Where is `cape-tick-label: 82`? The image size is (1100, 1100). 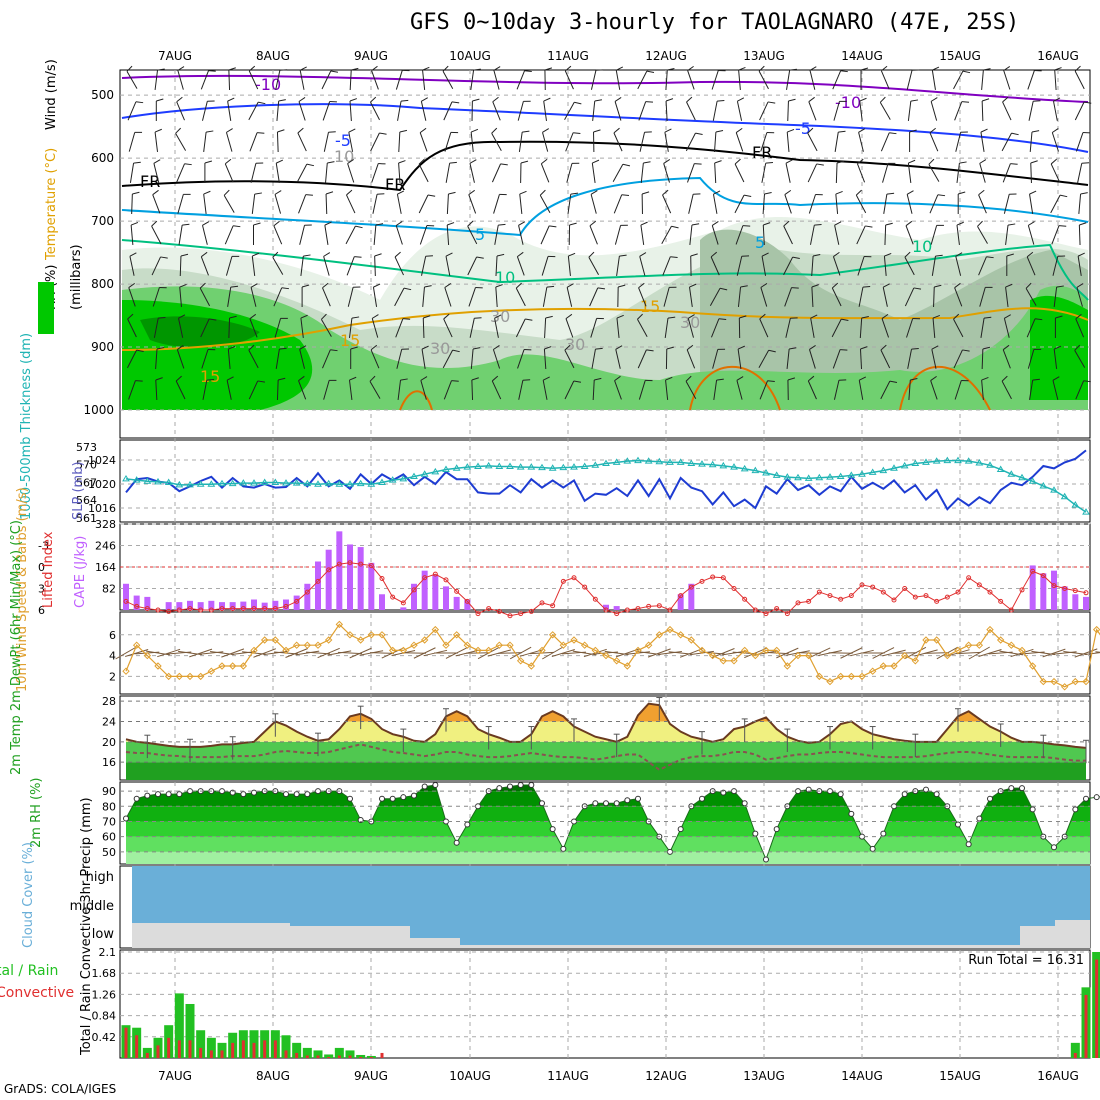
cape-tick-label: 82 is located at coordinates (109, 589).